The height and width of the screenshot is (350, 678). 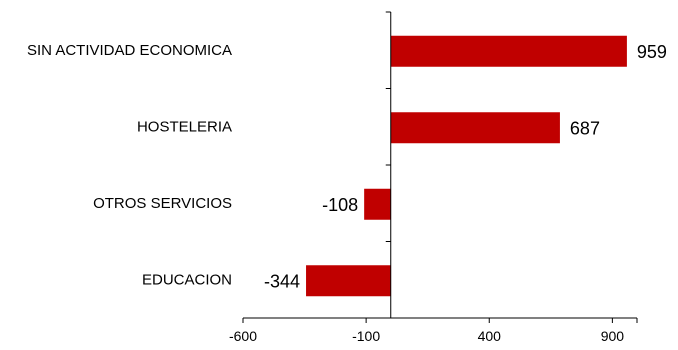 What do you see at coordinates (184, 127) in the screenshot?
I see `category-label-1: HOSTELERIA` at bounding box center [184, 127].